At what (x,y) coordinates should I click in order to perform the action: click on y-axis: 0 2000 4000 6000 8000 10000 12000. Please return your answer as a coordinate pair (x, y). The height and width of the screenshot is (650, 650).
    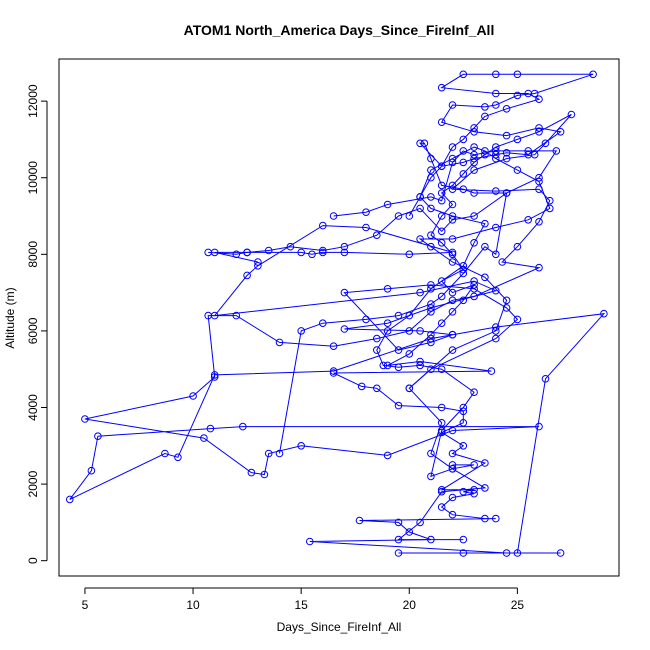
    Looking at the image, I should click on (37, 324).